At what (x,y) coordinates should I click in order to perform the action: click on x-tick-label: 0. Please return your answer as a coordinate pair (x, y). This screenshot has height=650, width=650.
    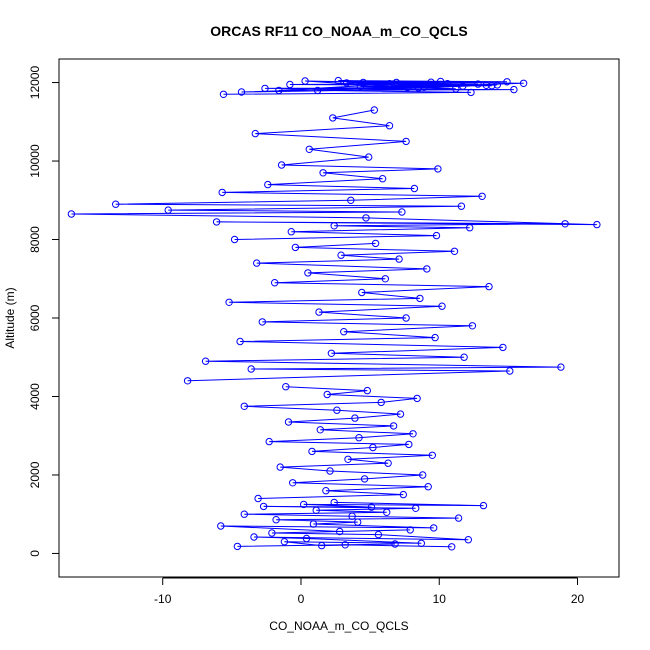
    Looking at the image, I should click on (301, 599).